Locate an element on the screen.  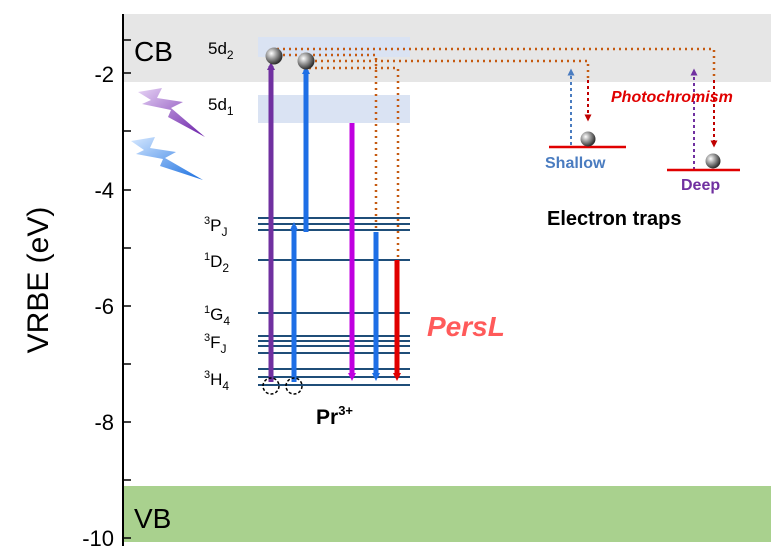
cb-label: CB is located at coordinates (153, 51).